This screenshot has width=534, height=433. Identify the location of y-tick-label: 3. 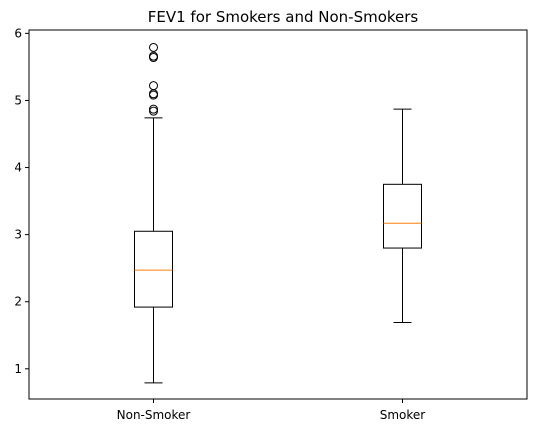
(18, 235).